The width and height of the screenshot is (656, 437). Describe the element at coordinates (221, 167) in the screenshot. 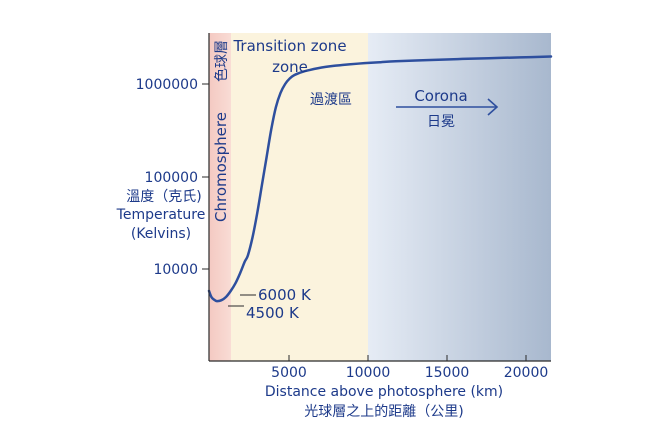

I see `chromosphere-label: Chromosphere` at that location.